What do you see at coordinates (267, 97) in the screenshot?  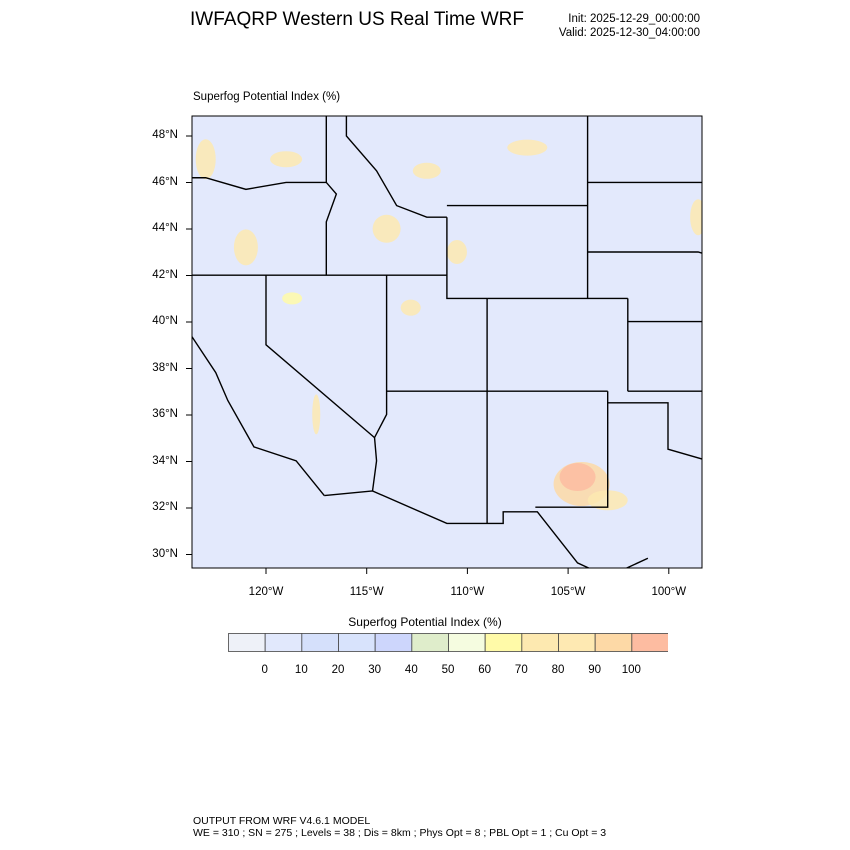 I see `field-label: Superfog Potential Index (%)` at bounding box center [267, 97].